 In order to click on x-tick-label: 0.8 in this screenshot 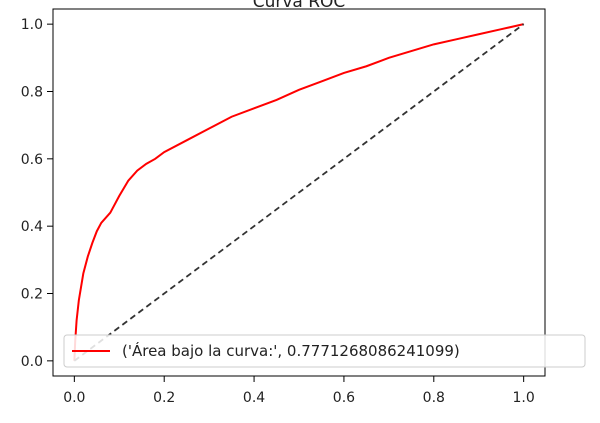, I will do `click(434, 398)`.